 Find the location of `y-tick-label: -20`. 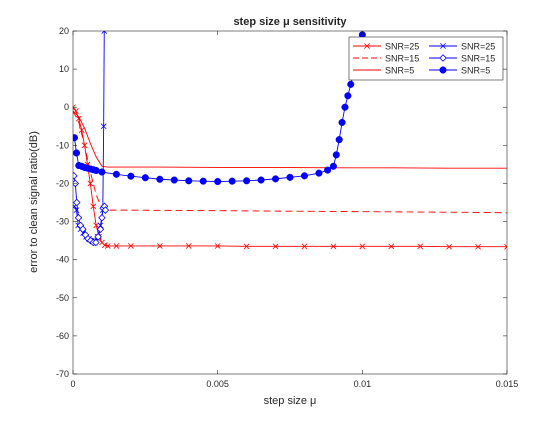

y-tick-label: -20 is located at coordinates (62, 183).